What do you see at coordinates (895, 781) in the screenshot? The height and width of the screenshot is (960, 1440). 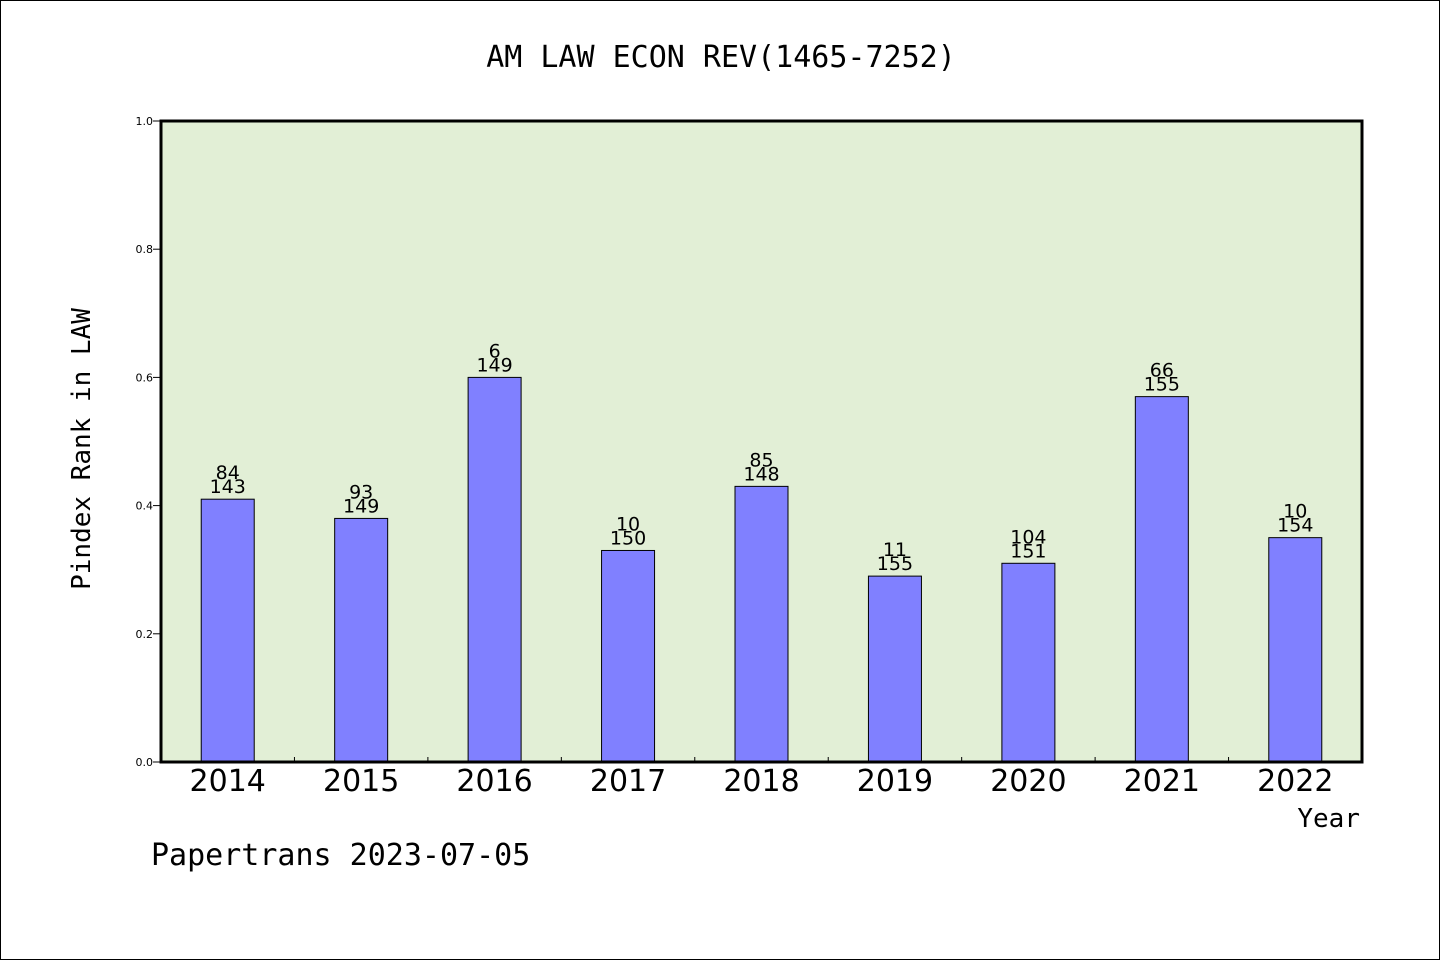 I see `x-tick-label: 2019` at bounding box center [895, 781].